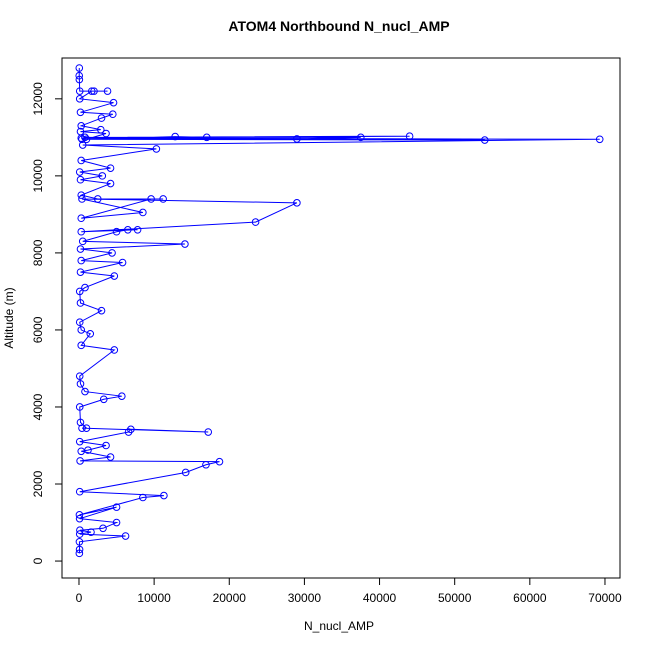 This screenshot has width=650, height=655. I want to click on y-tick-label: 0, so click(38, 560).